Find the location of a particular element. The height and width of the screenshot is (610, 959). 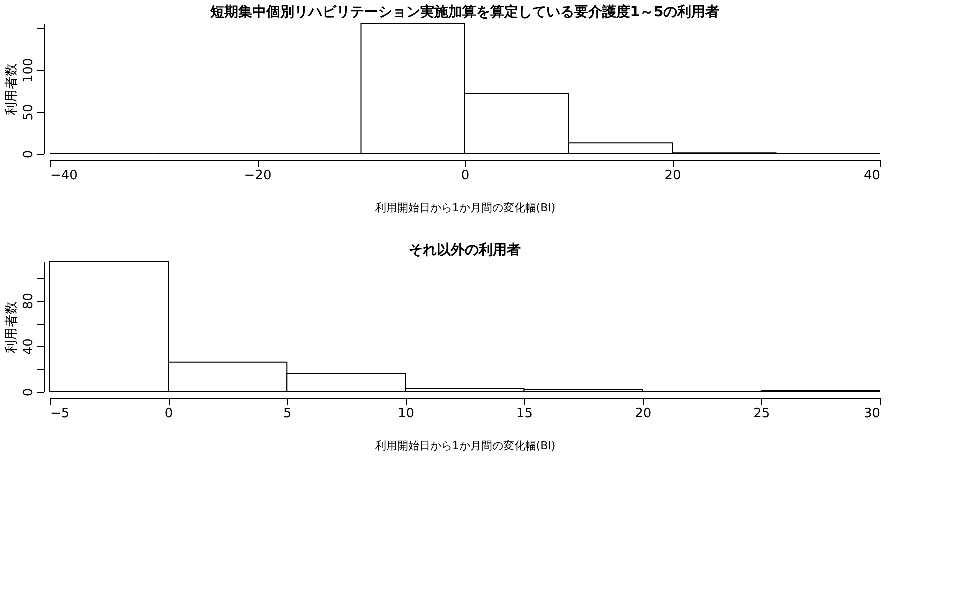

x-tick-label: 10 is located at coordinates (406, 414).